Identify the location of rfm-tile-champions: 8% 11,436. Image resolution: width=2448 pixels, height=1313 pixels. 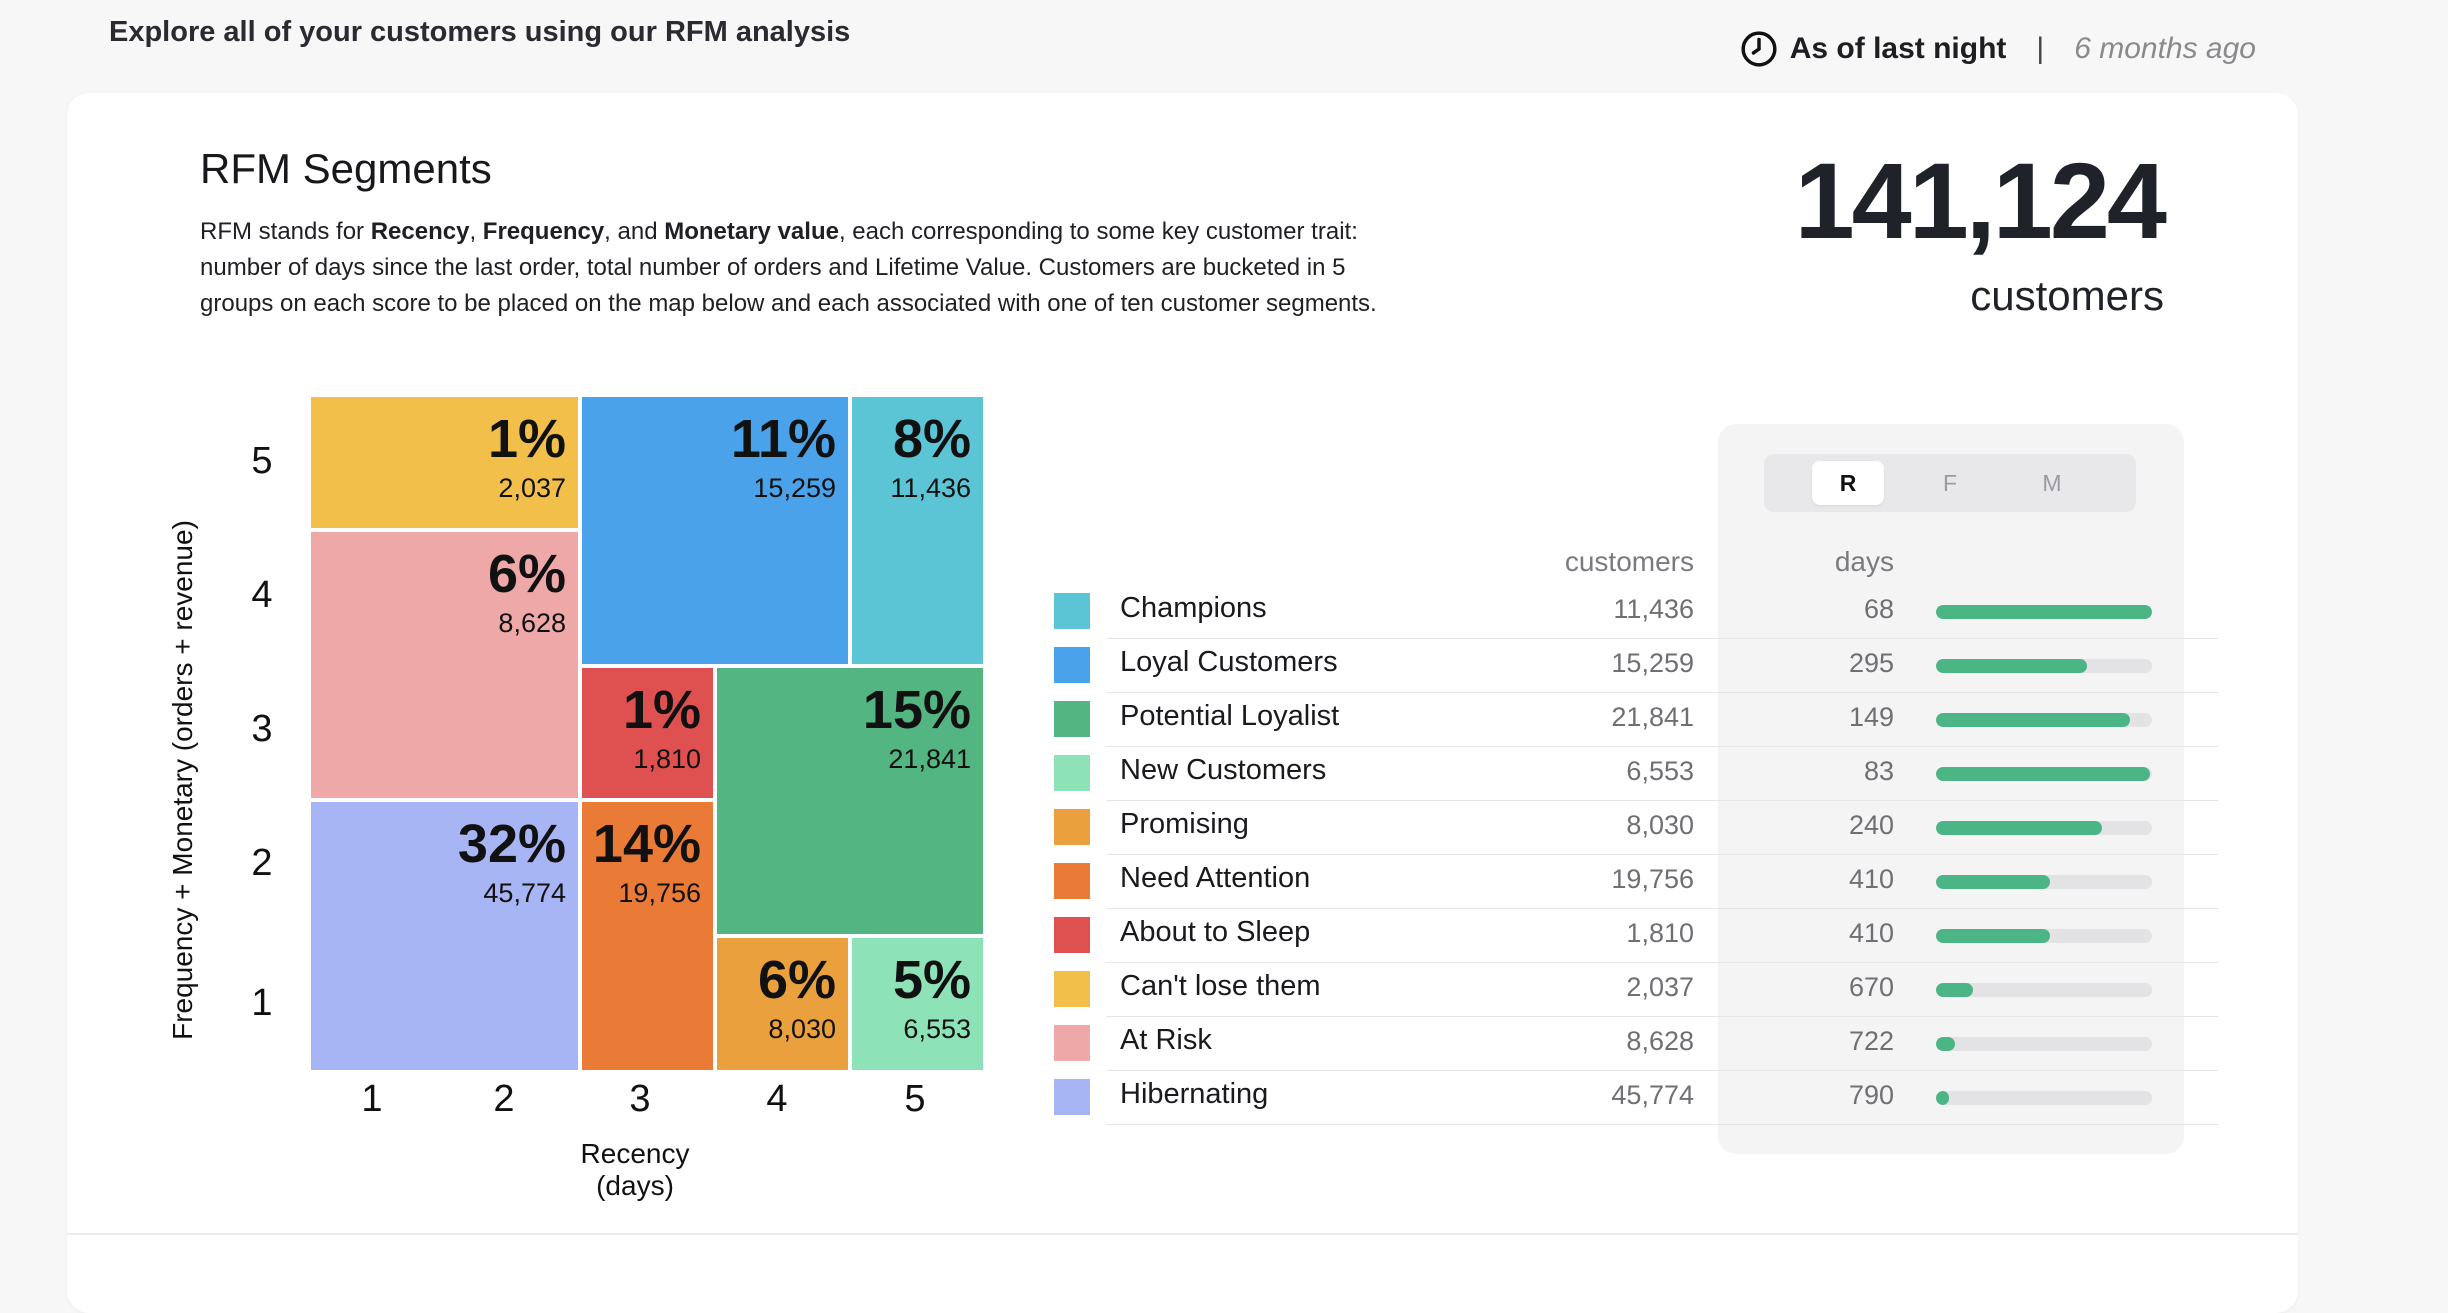
(917, 530).